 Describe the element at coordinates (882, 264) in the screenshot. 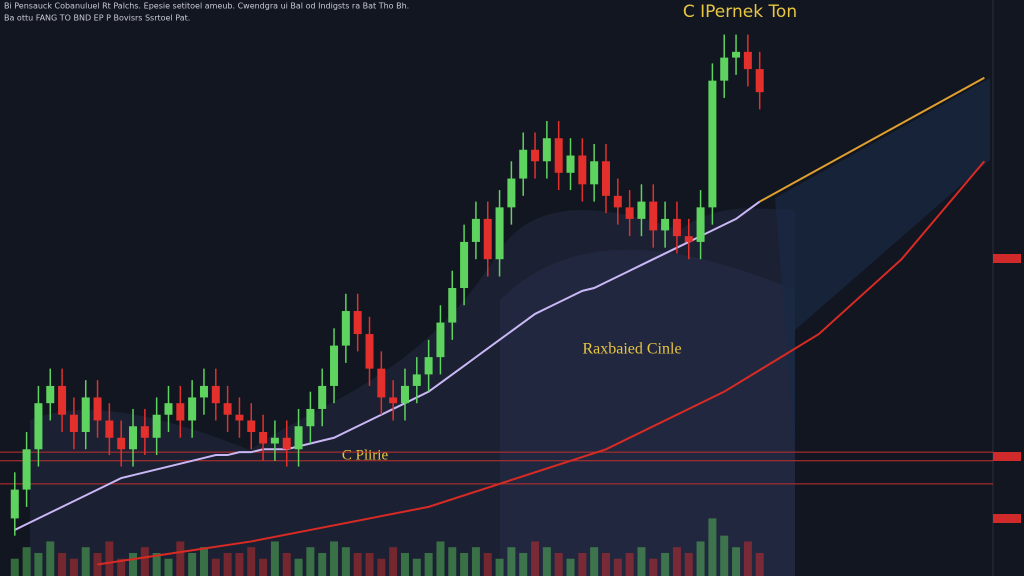

I see `shade-area` at that location.